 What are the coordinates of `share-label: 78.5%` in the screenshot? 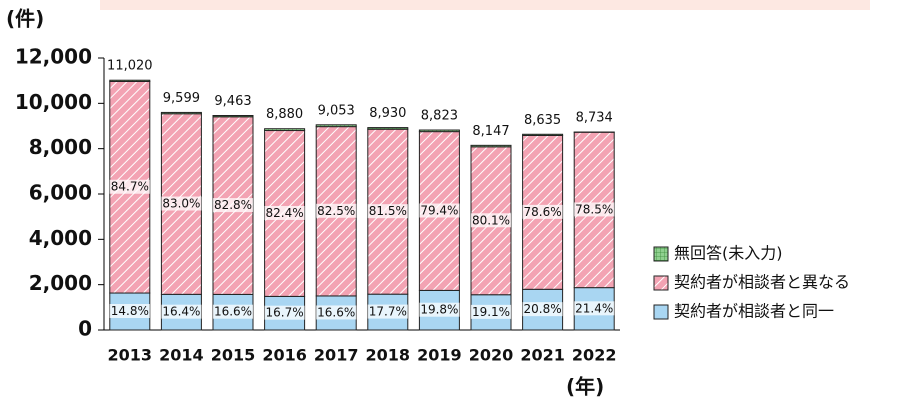 It's located at (594, 209).